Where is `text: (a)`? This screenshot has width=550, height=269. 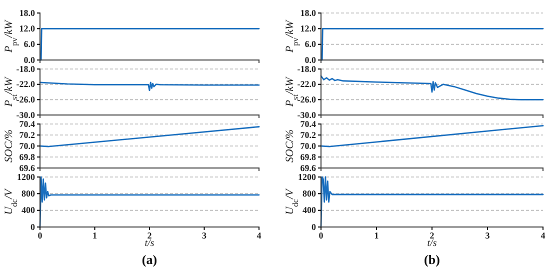 text: (a) is located at coordinates (150, 259).